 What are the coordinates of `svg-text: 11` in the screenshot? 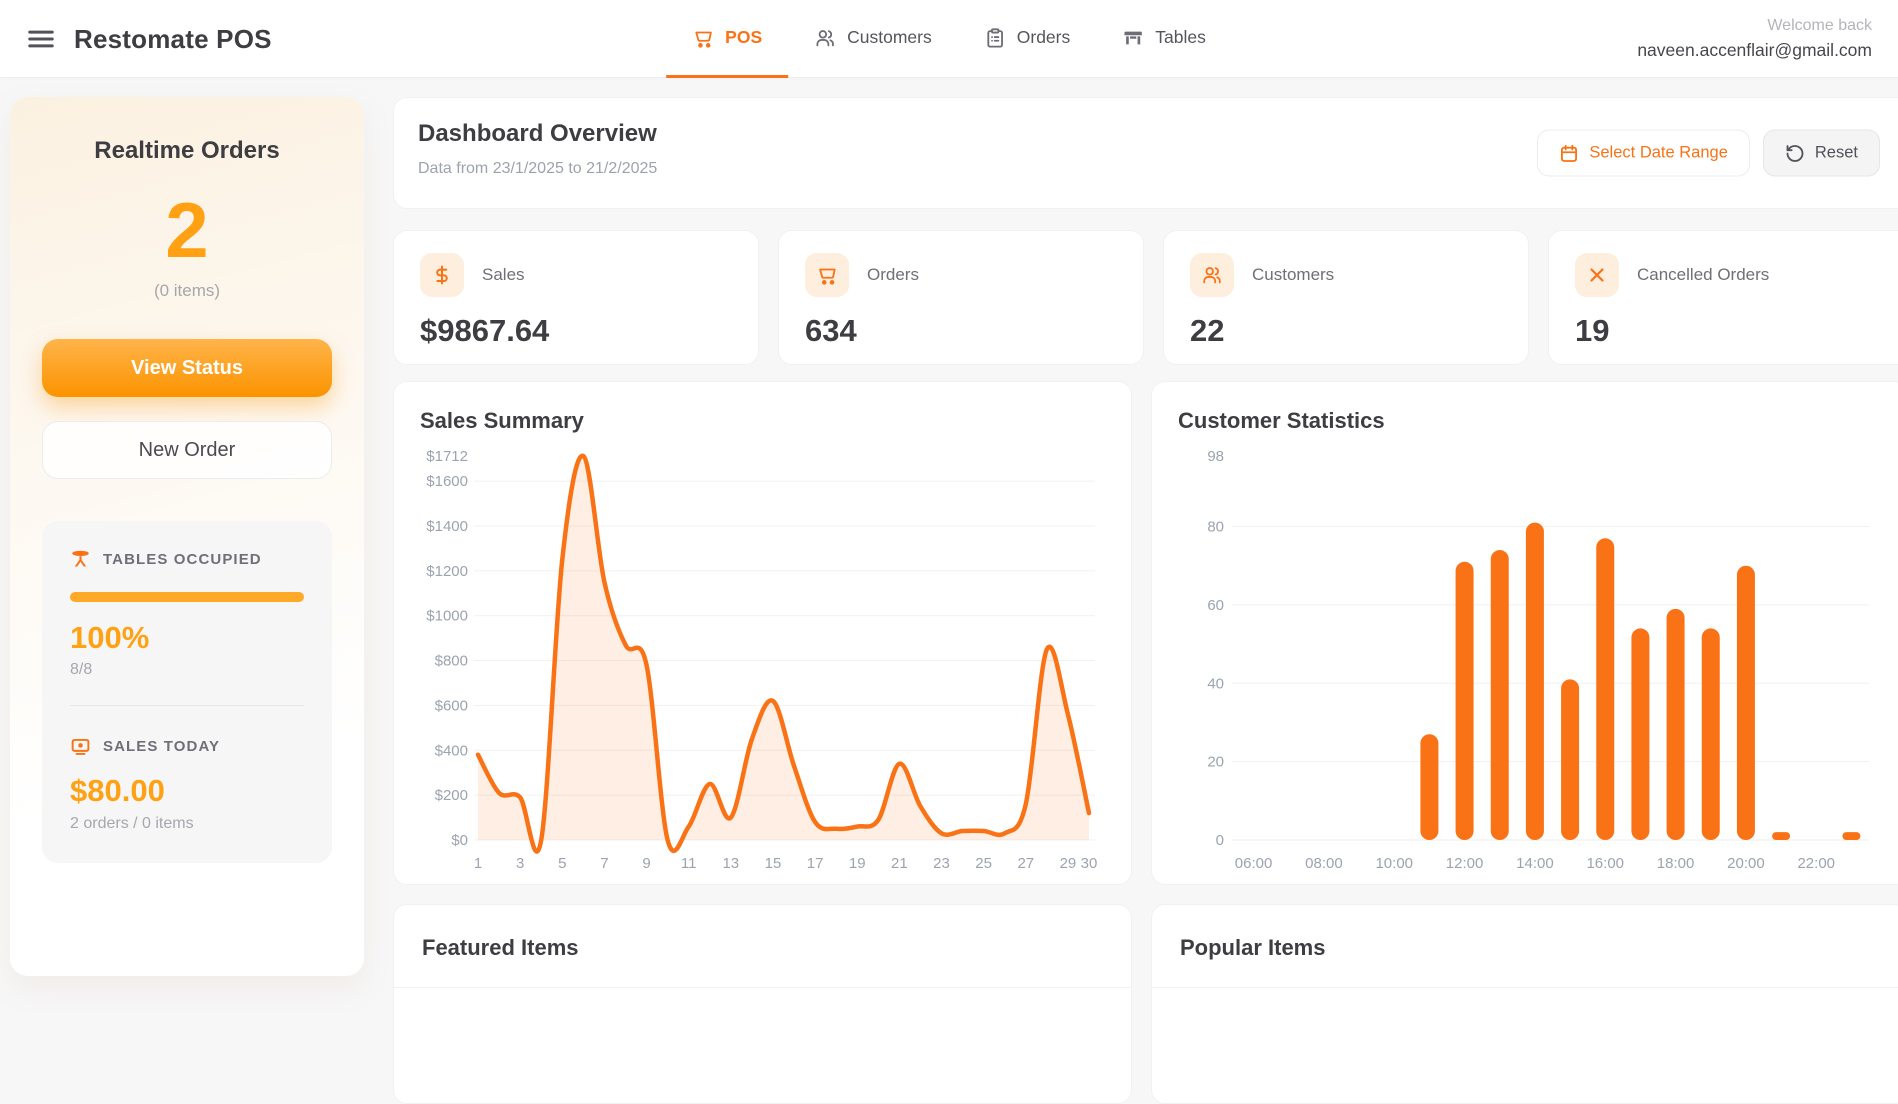 It's located at (689, 863).